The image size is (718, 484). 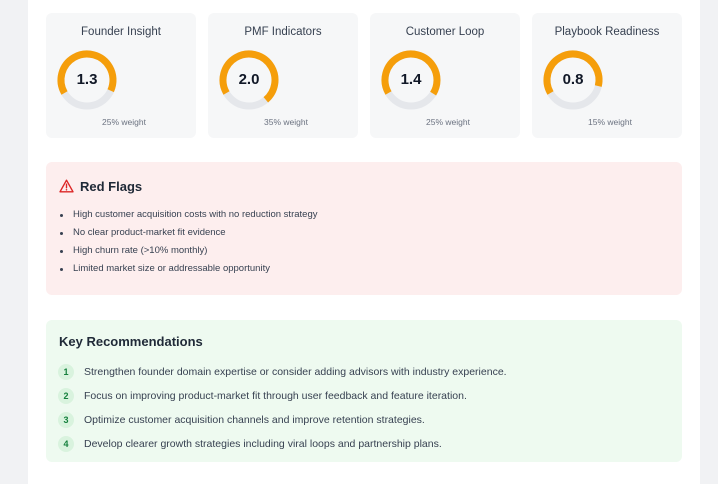 I want to click on recommendation-number-badge: 4, so click(x=66, y=444).